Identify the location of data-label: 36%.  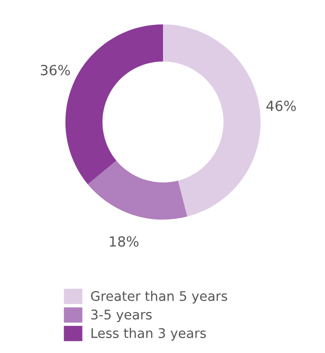
(55, 70).